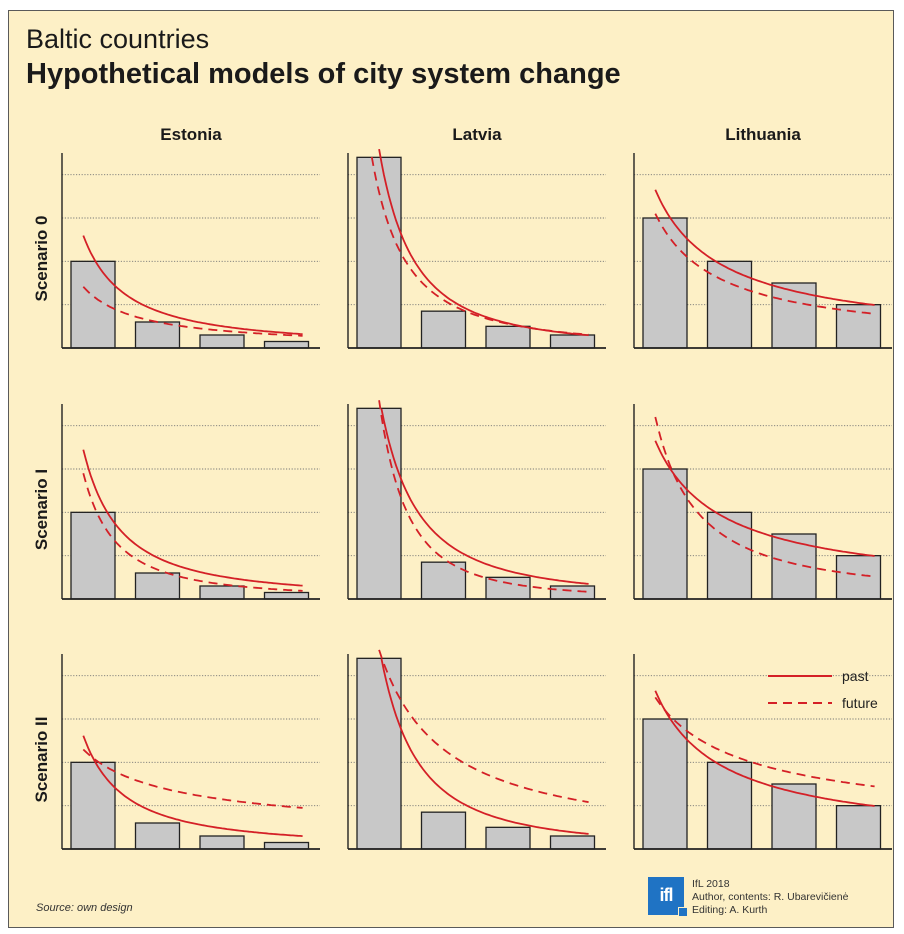  What do you see at coordinates (41, 259) in the screenshot?
I see `row-header-scenario-0: Scenario 0` at bounding box center [41, 259].